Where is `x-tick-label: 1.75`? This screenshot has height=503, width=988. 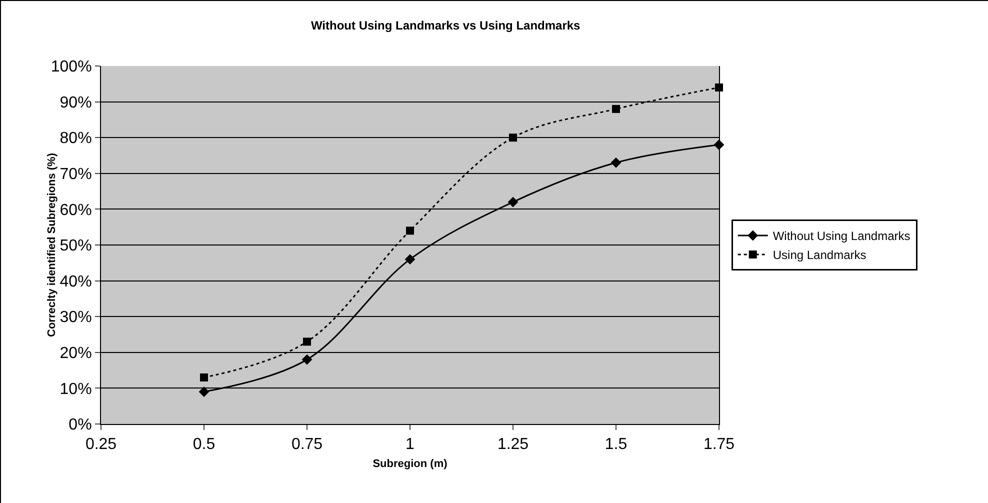
x-tick-label: 1.75 is located at coordinates (719, 445).